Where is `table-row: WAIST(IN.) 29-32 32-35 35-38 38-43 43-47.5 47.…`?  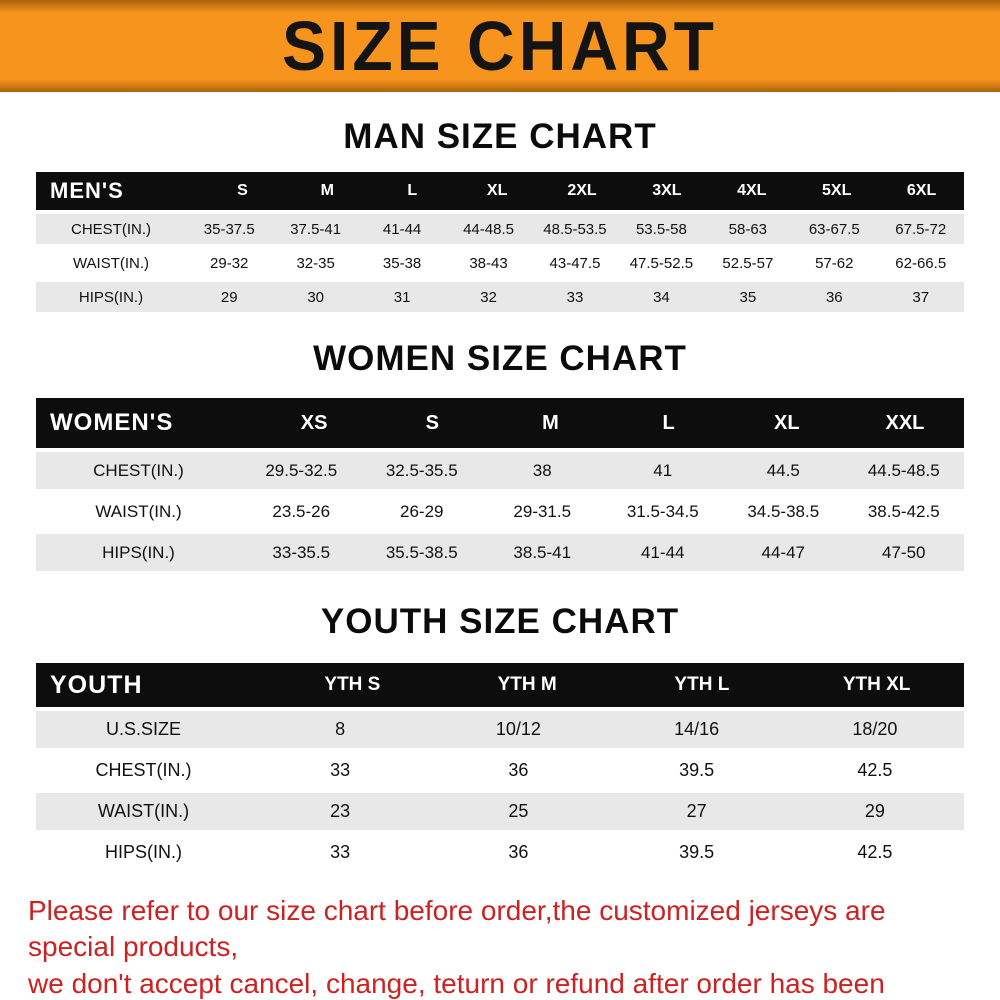 table-row: WAIST(IN.) 29-32 32-35 35-38 38-43 43-47.5 47.… is located at coordinates (500, 263).